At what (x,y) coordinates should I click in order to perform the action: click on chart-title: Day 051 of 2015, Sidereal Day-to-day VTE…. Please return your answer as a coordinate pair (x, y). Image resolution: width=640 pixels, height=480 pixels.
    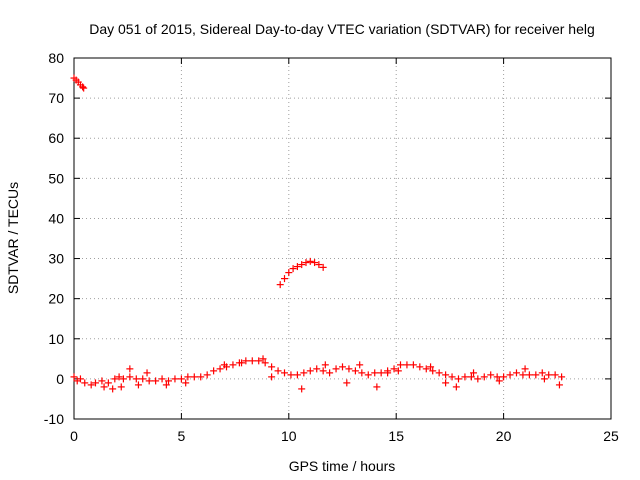
    Looking at the image, I should click on (342, 29).